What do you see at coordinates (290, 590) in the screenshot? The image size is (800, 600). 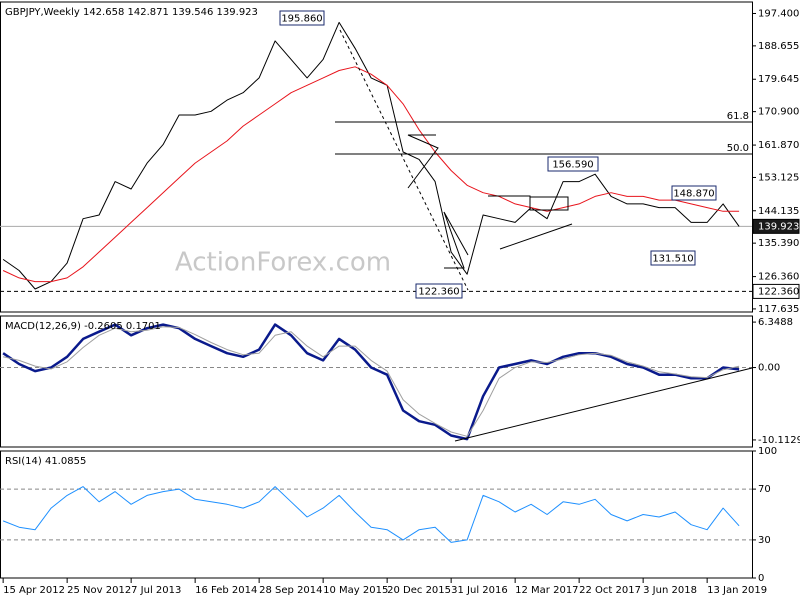 I see `x-tick-label: 28 Sep 2014` at bounding box center [290, 590].